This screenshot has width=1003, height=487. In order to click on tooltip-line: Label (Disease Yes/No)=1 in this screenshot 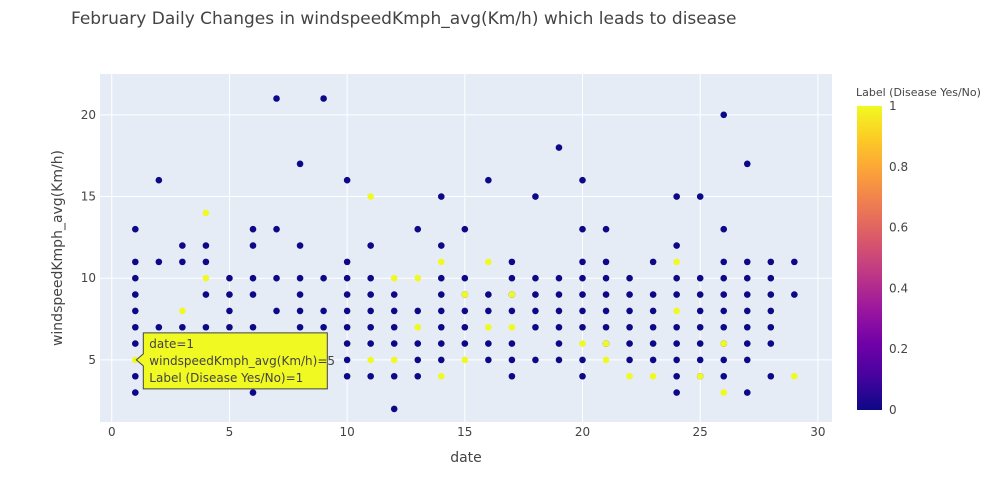, I will do `click(226, 378)`.